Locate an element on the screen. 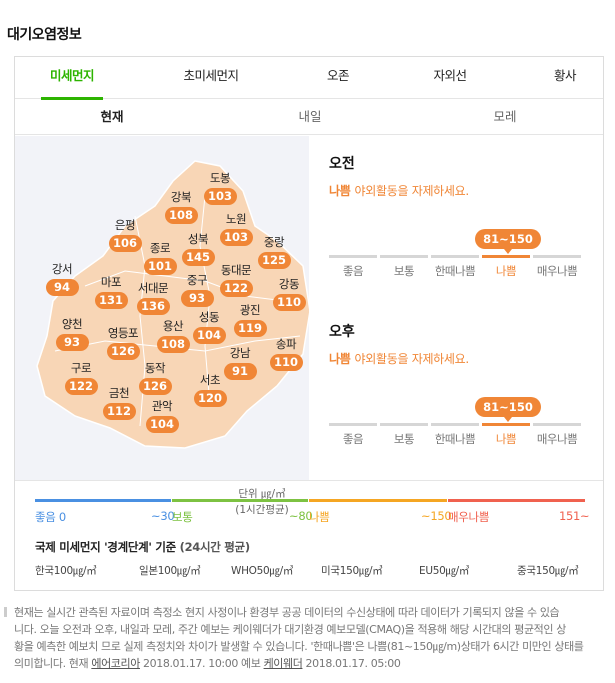  district-value: 125 is located at coordinates (274, 260).